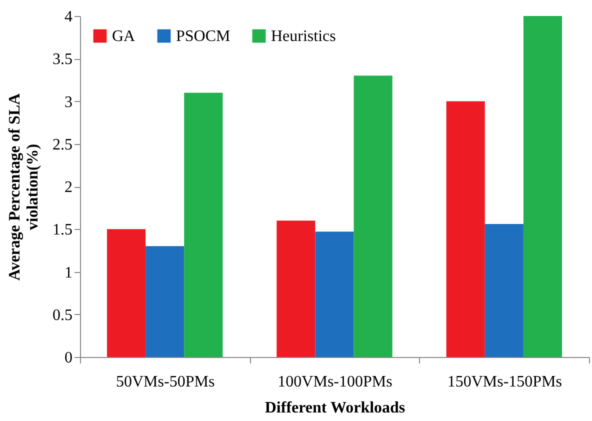  What do you see at coordinates (62, 59) in the screenshot?
I see `y-tick-label: 3.5` at bounding box center [62, 59].